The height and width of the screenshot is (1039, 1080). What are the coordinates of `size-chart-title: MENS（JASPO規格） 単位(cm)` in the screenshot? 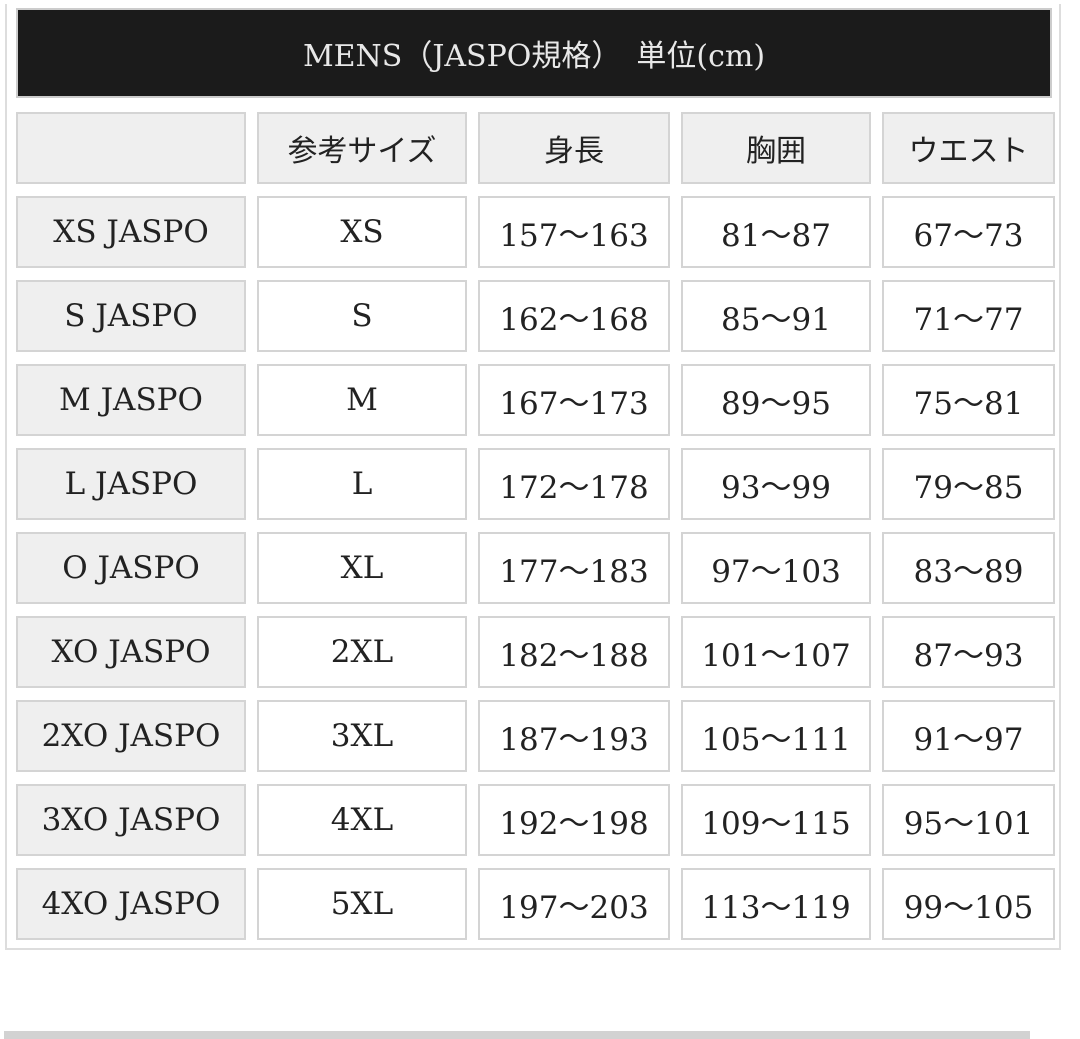 It's located at (534, 53).